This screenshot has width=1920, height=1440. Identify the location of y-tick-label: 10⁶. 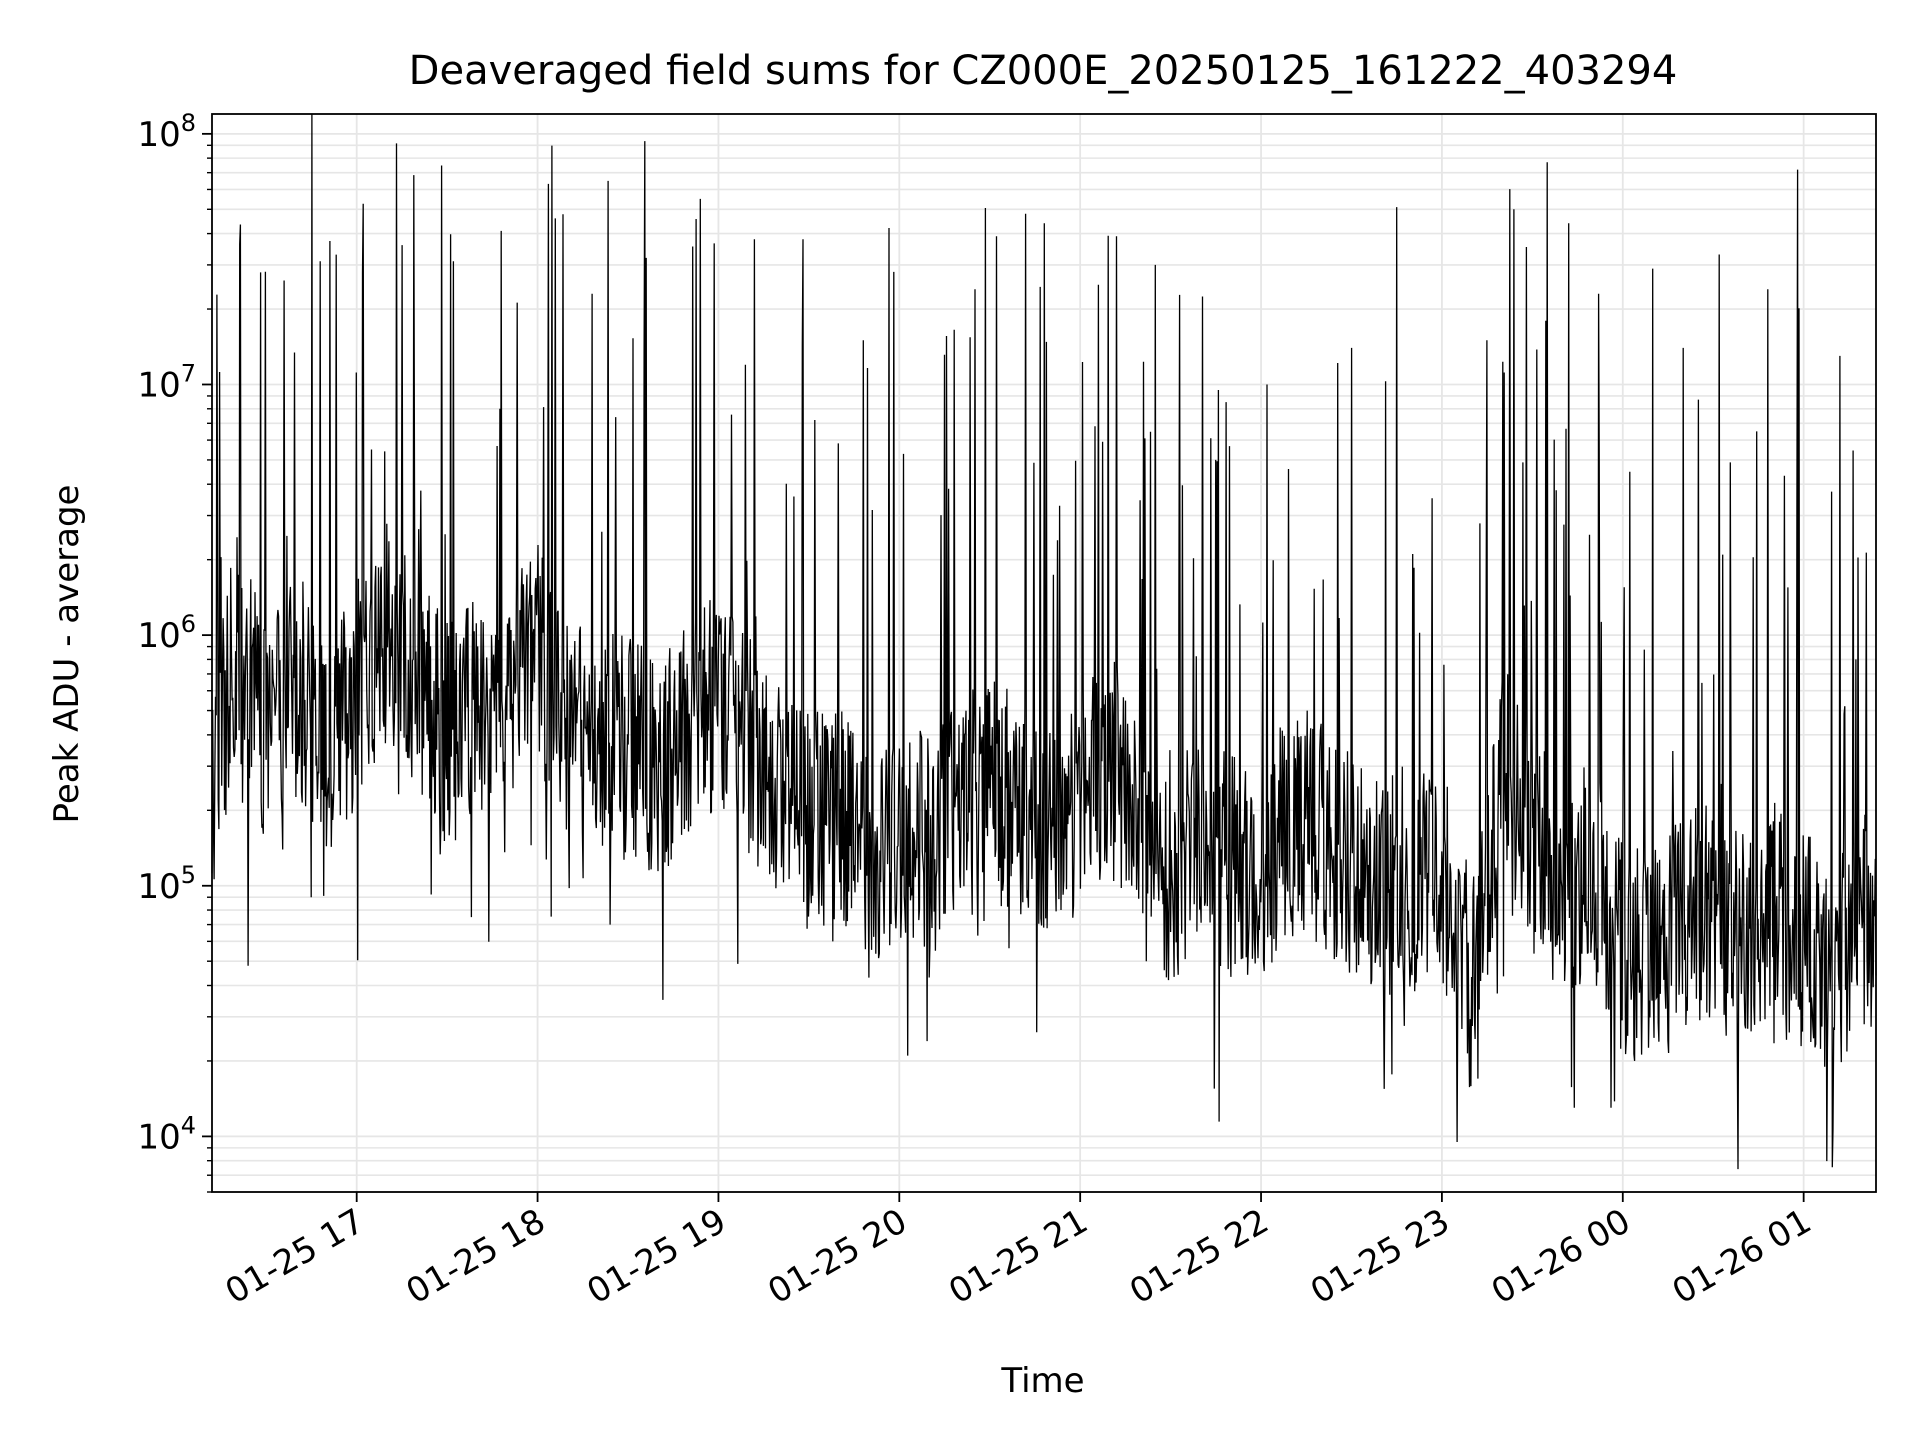
(166, 633).